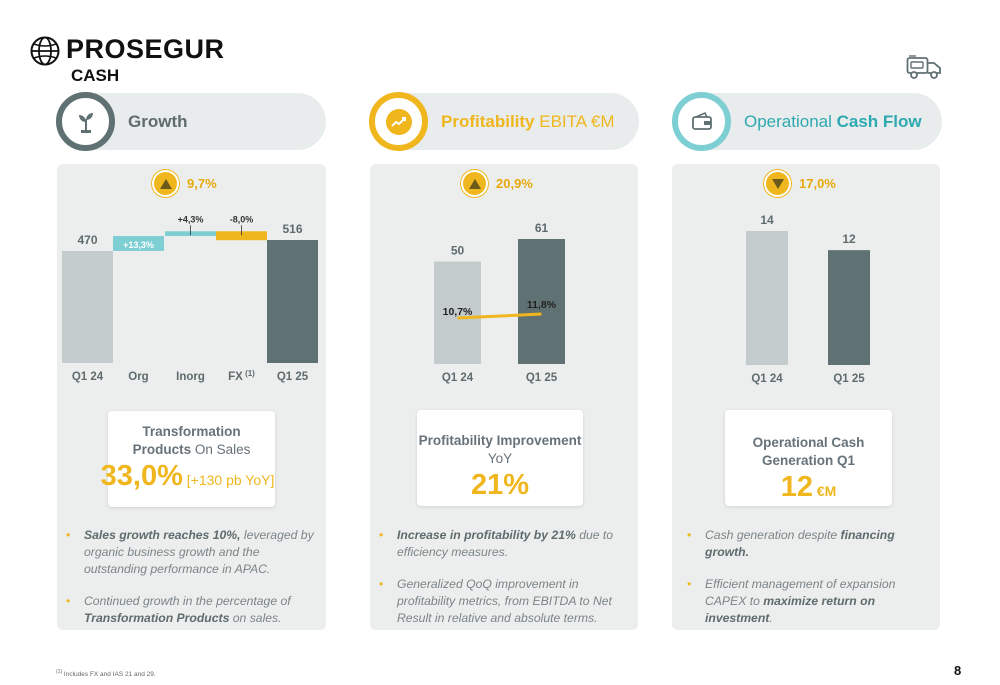  I want to click on cash-category-label-0: Q1 24, so click(767, 379).